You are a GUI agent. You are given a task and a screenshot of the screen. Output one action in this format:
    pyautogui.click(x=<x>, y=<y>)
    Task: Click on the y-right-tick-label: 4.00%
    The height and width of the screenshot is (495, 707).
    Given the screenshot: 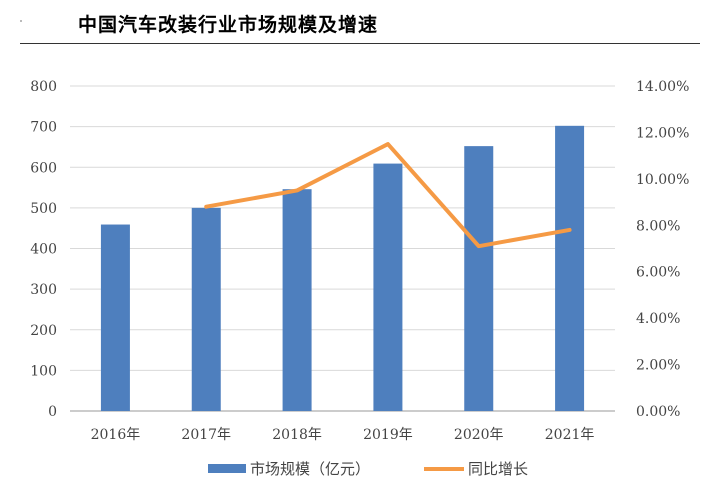 What is the action you would take?
    pyautogui.click(x=658, y=319)
    